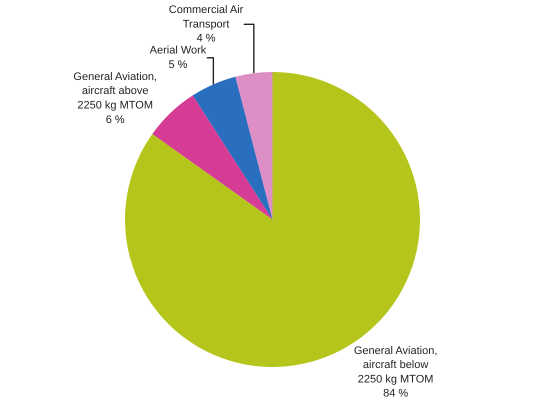 The height and width of the screenshot is (405, 555). What do you see at coordinates (396, 365) in the screenshot?
I see `slice-label: General Aviation, aircraft below 2250 kg MTOM` at bounding box center [396, 365].